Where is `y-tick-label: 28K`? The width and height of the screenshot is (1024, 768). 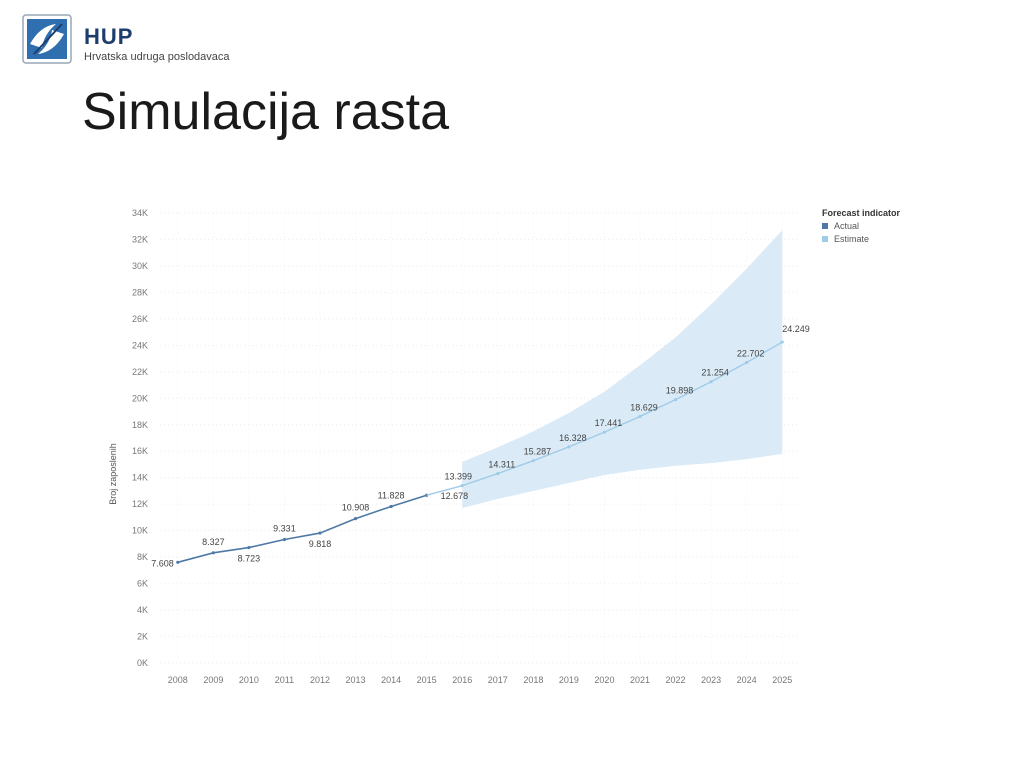 y-tick-label: 28K is located at coordinates (140, 292).